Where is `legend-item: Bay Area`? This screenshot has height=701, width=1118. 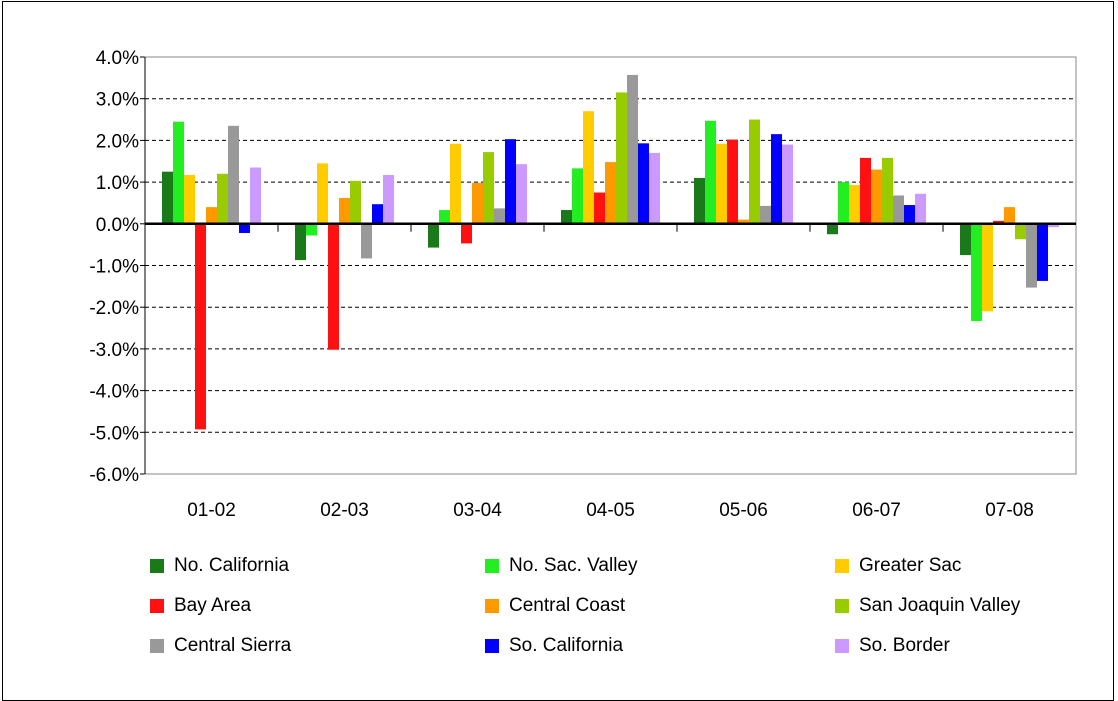 legend-item: Bay Area is located at coordinates (200, 606).